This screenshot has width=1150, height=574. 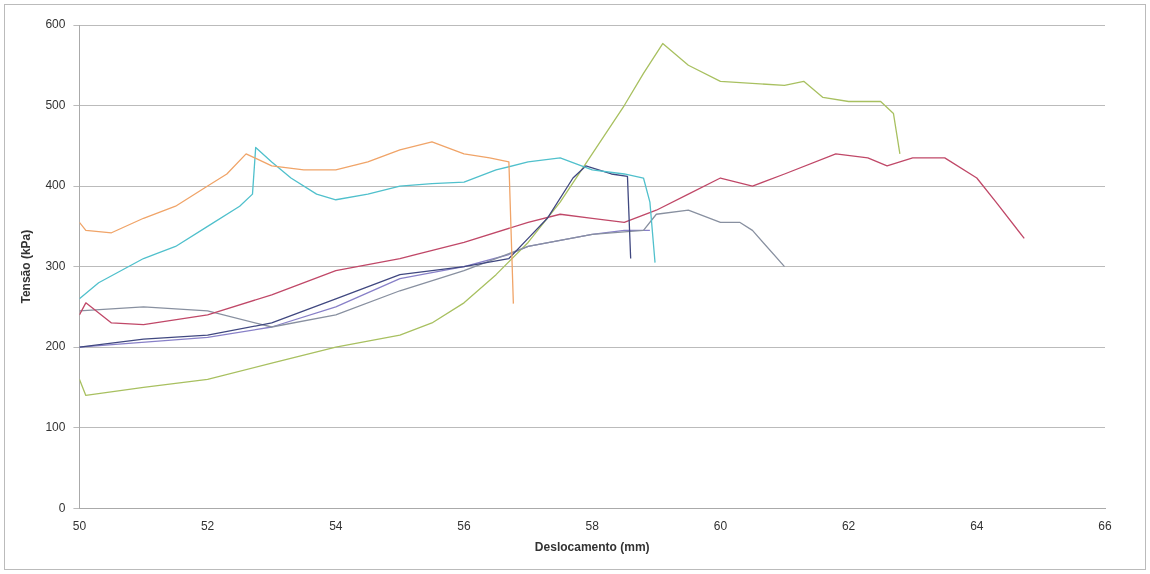 What do you see at coordinates (55, 265) in the screenshot?
I see `y-tick-label: 300` at bounding box center [55, 265].